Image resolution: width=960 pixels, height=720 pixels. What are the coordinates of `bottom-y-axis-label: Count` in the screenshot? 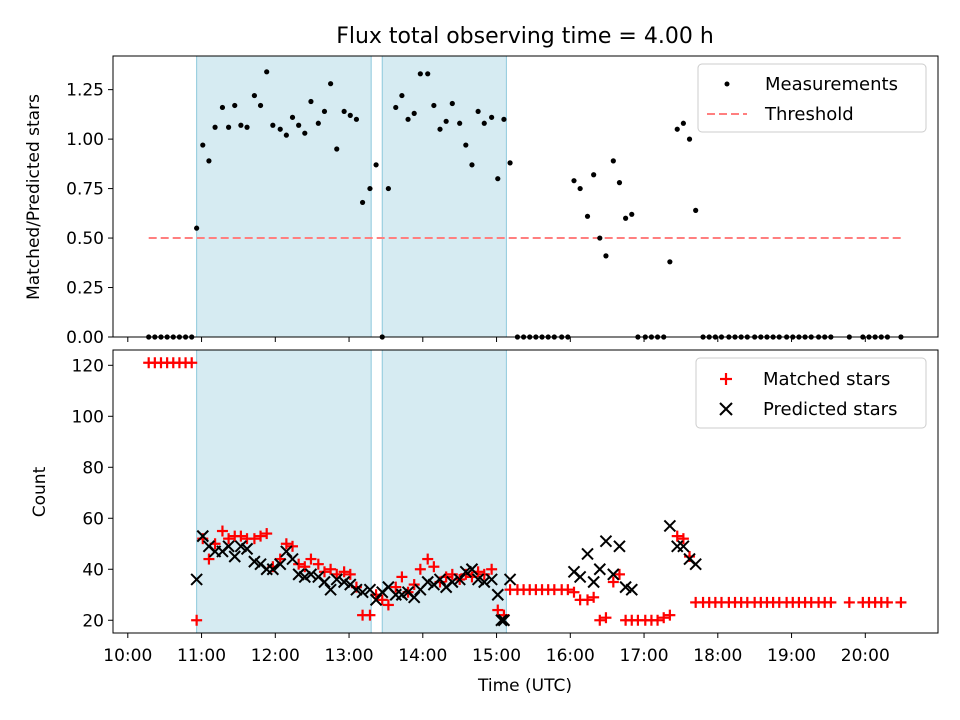 It's located at (40, 491).